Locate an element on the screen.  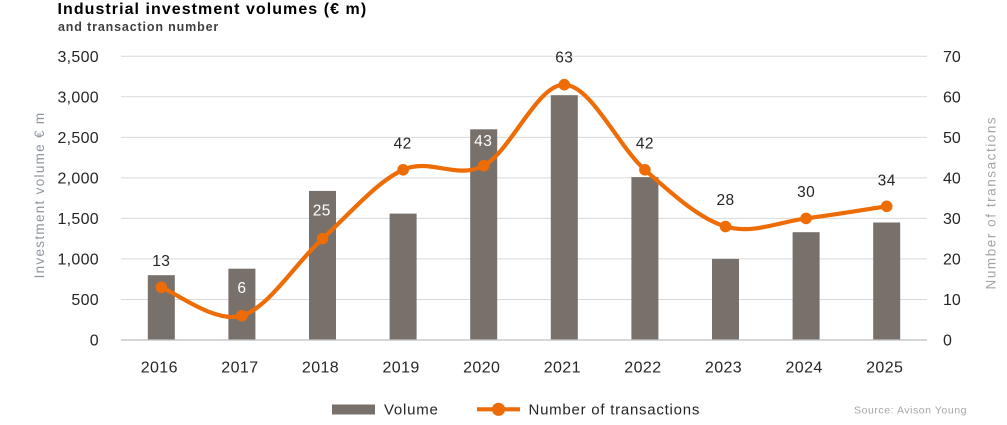
svg-text: 6 is located at coordinates (241, 288).